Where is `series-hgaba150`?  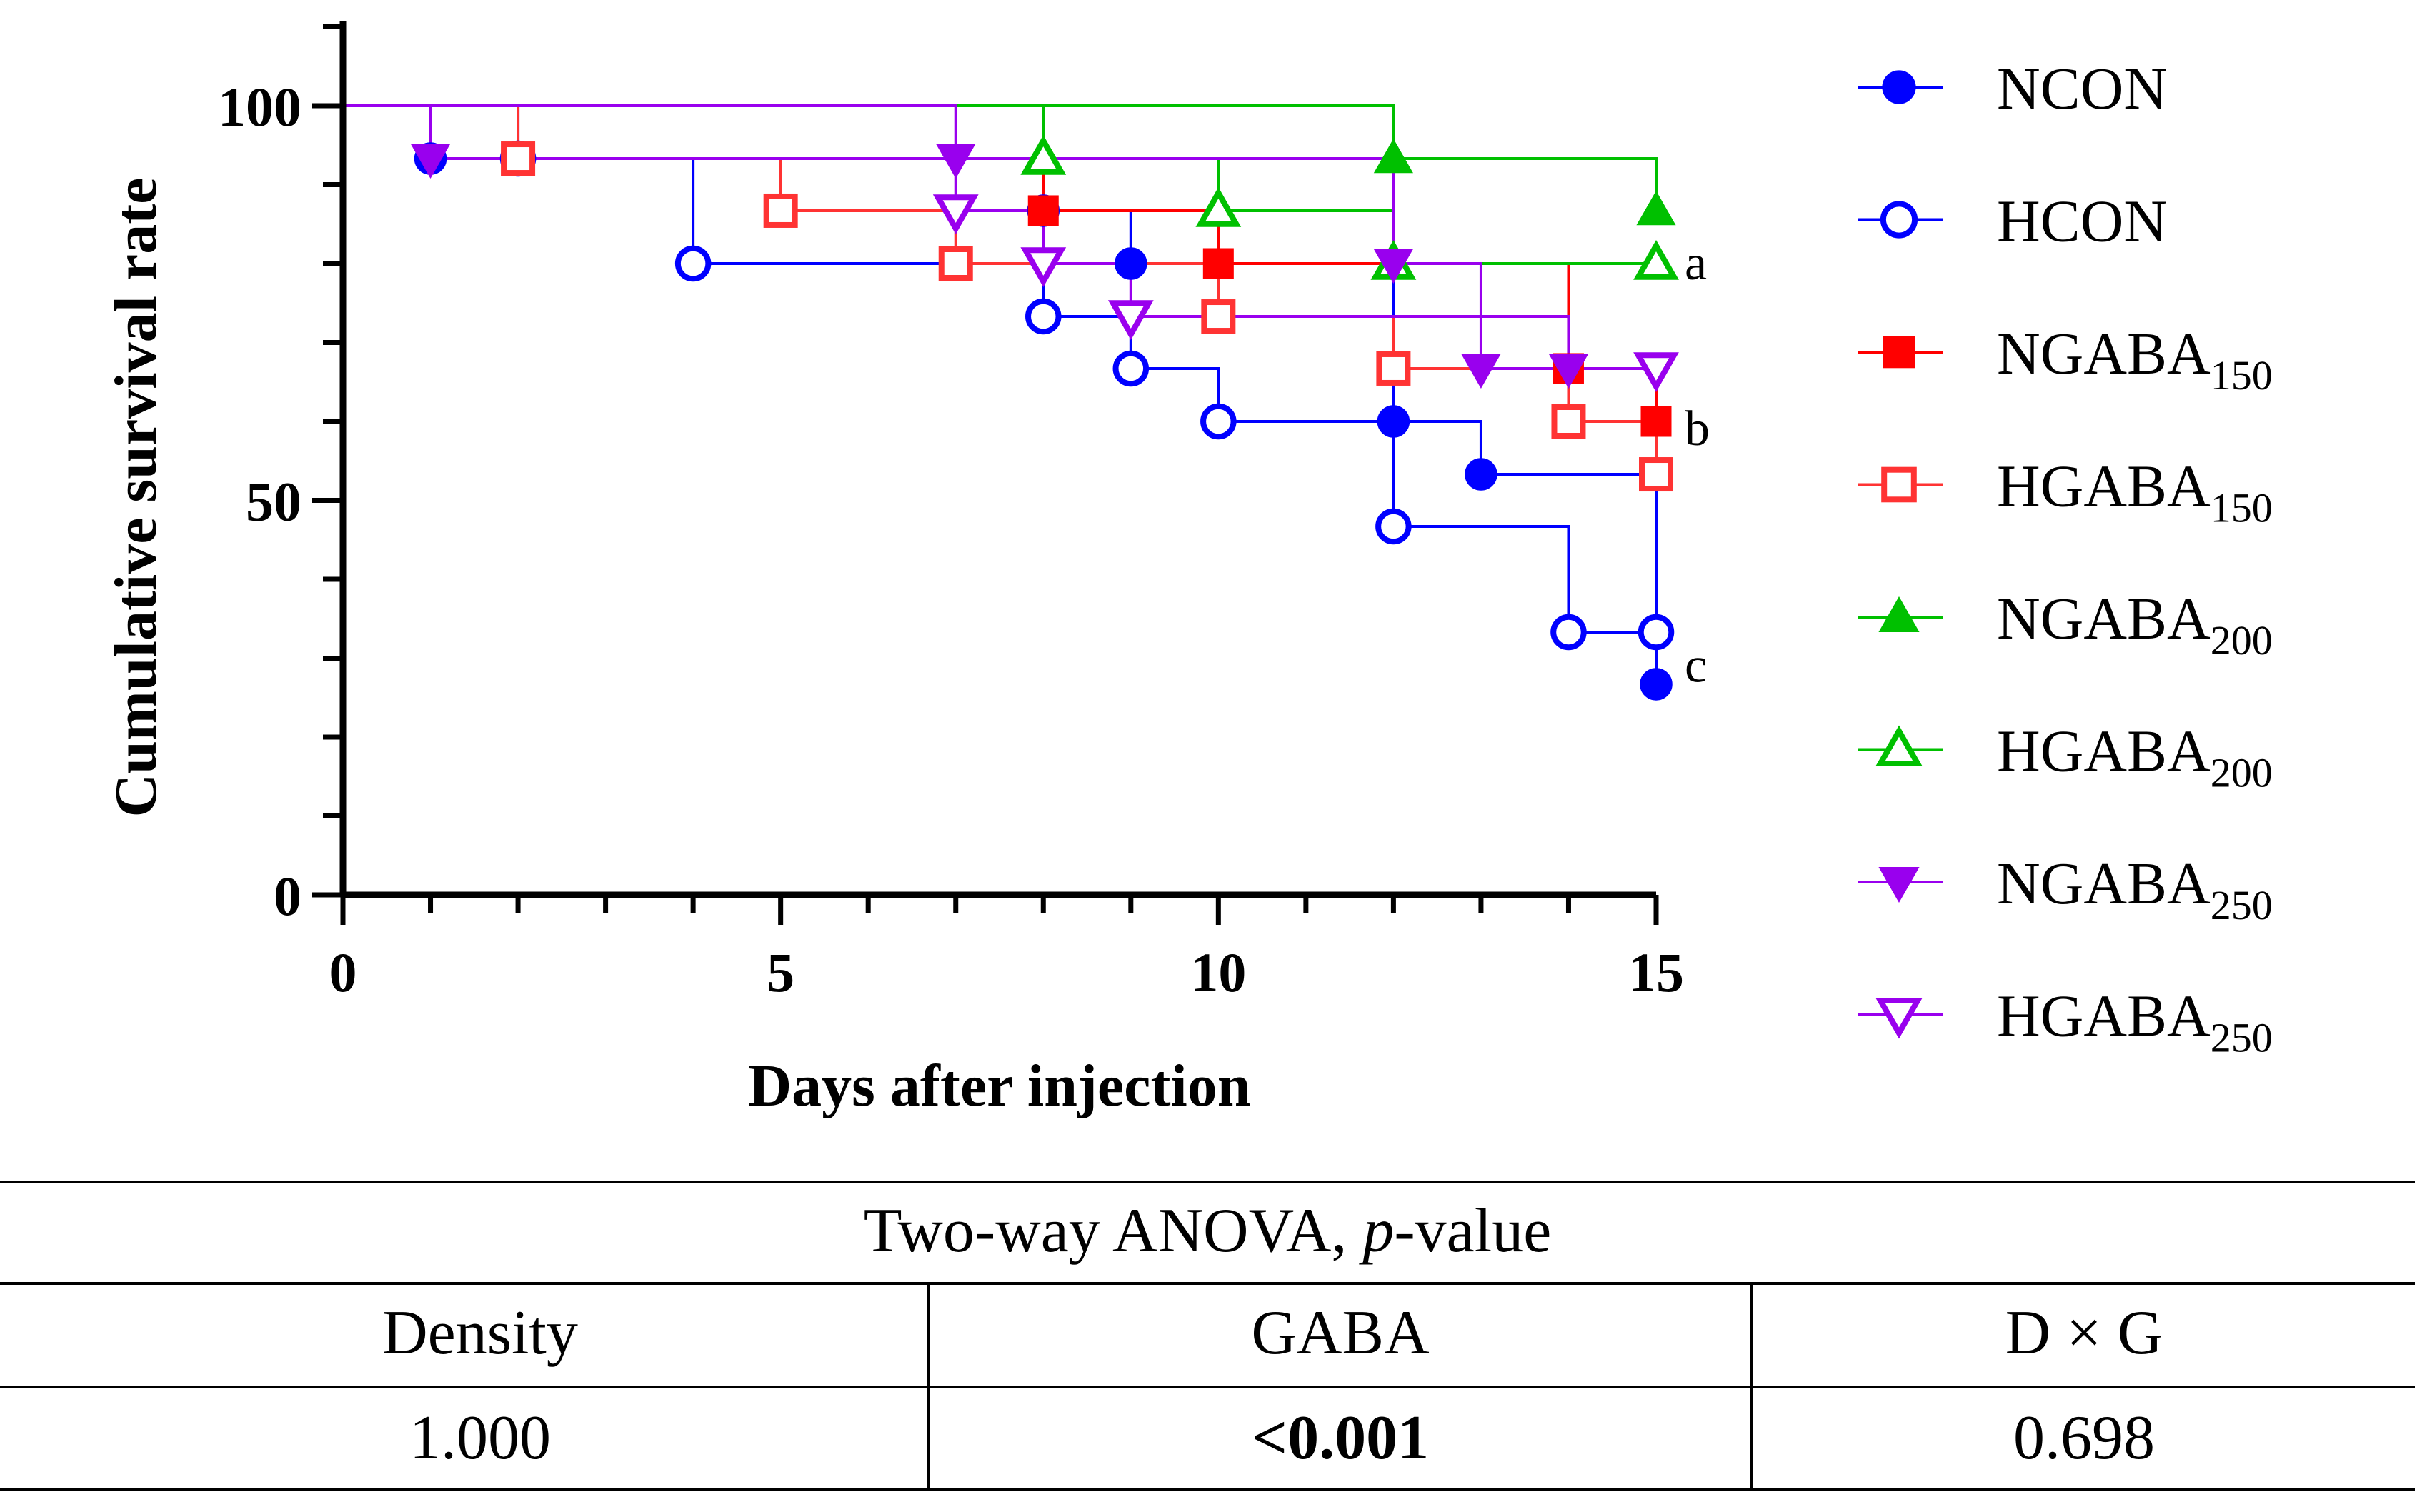
series-hgaba150 is located at coordinates (1000, 289).